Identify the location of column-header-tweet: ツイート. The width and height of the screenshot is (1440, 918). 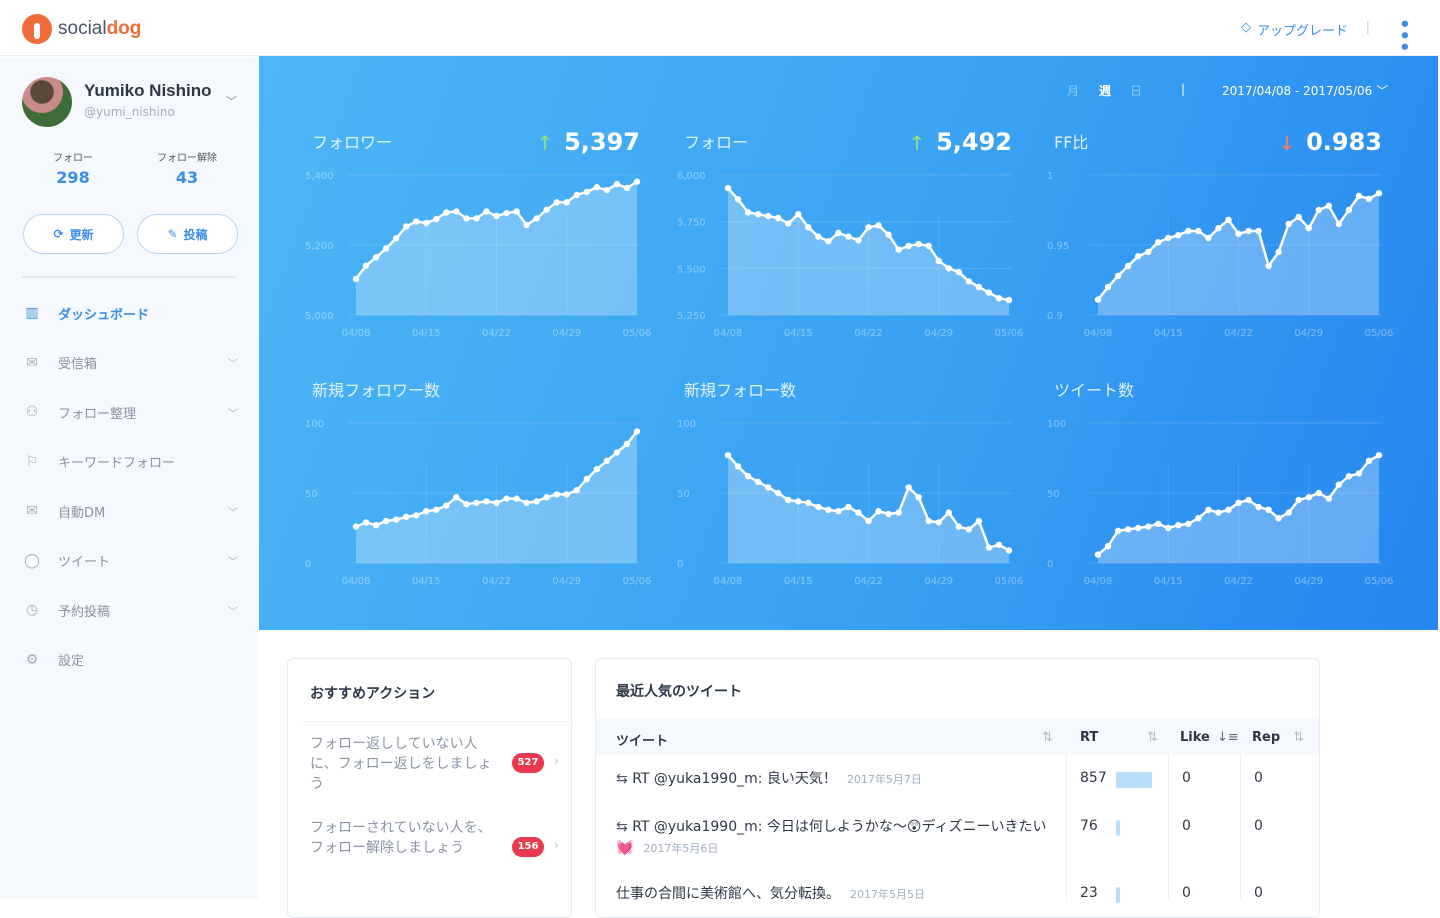
(642, 741).